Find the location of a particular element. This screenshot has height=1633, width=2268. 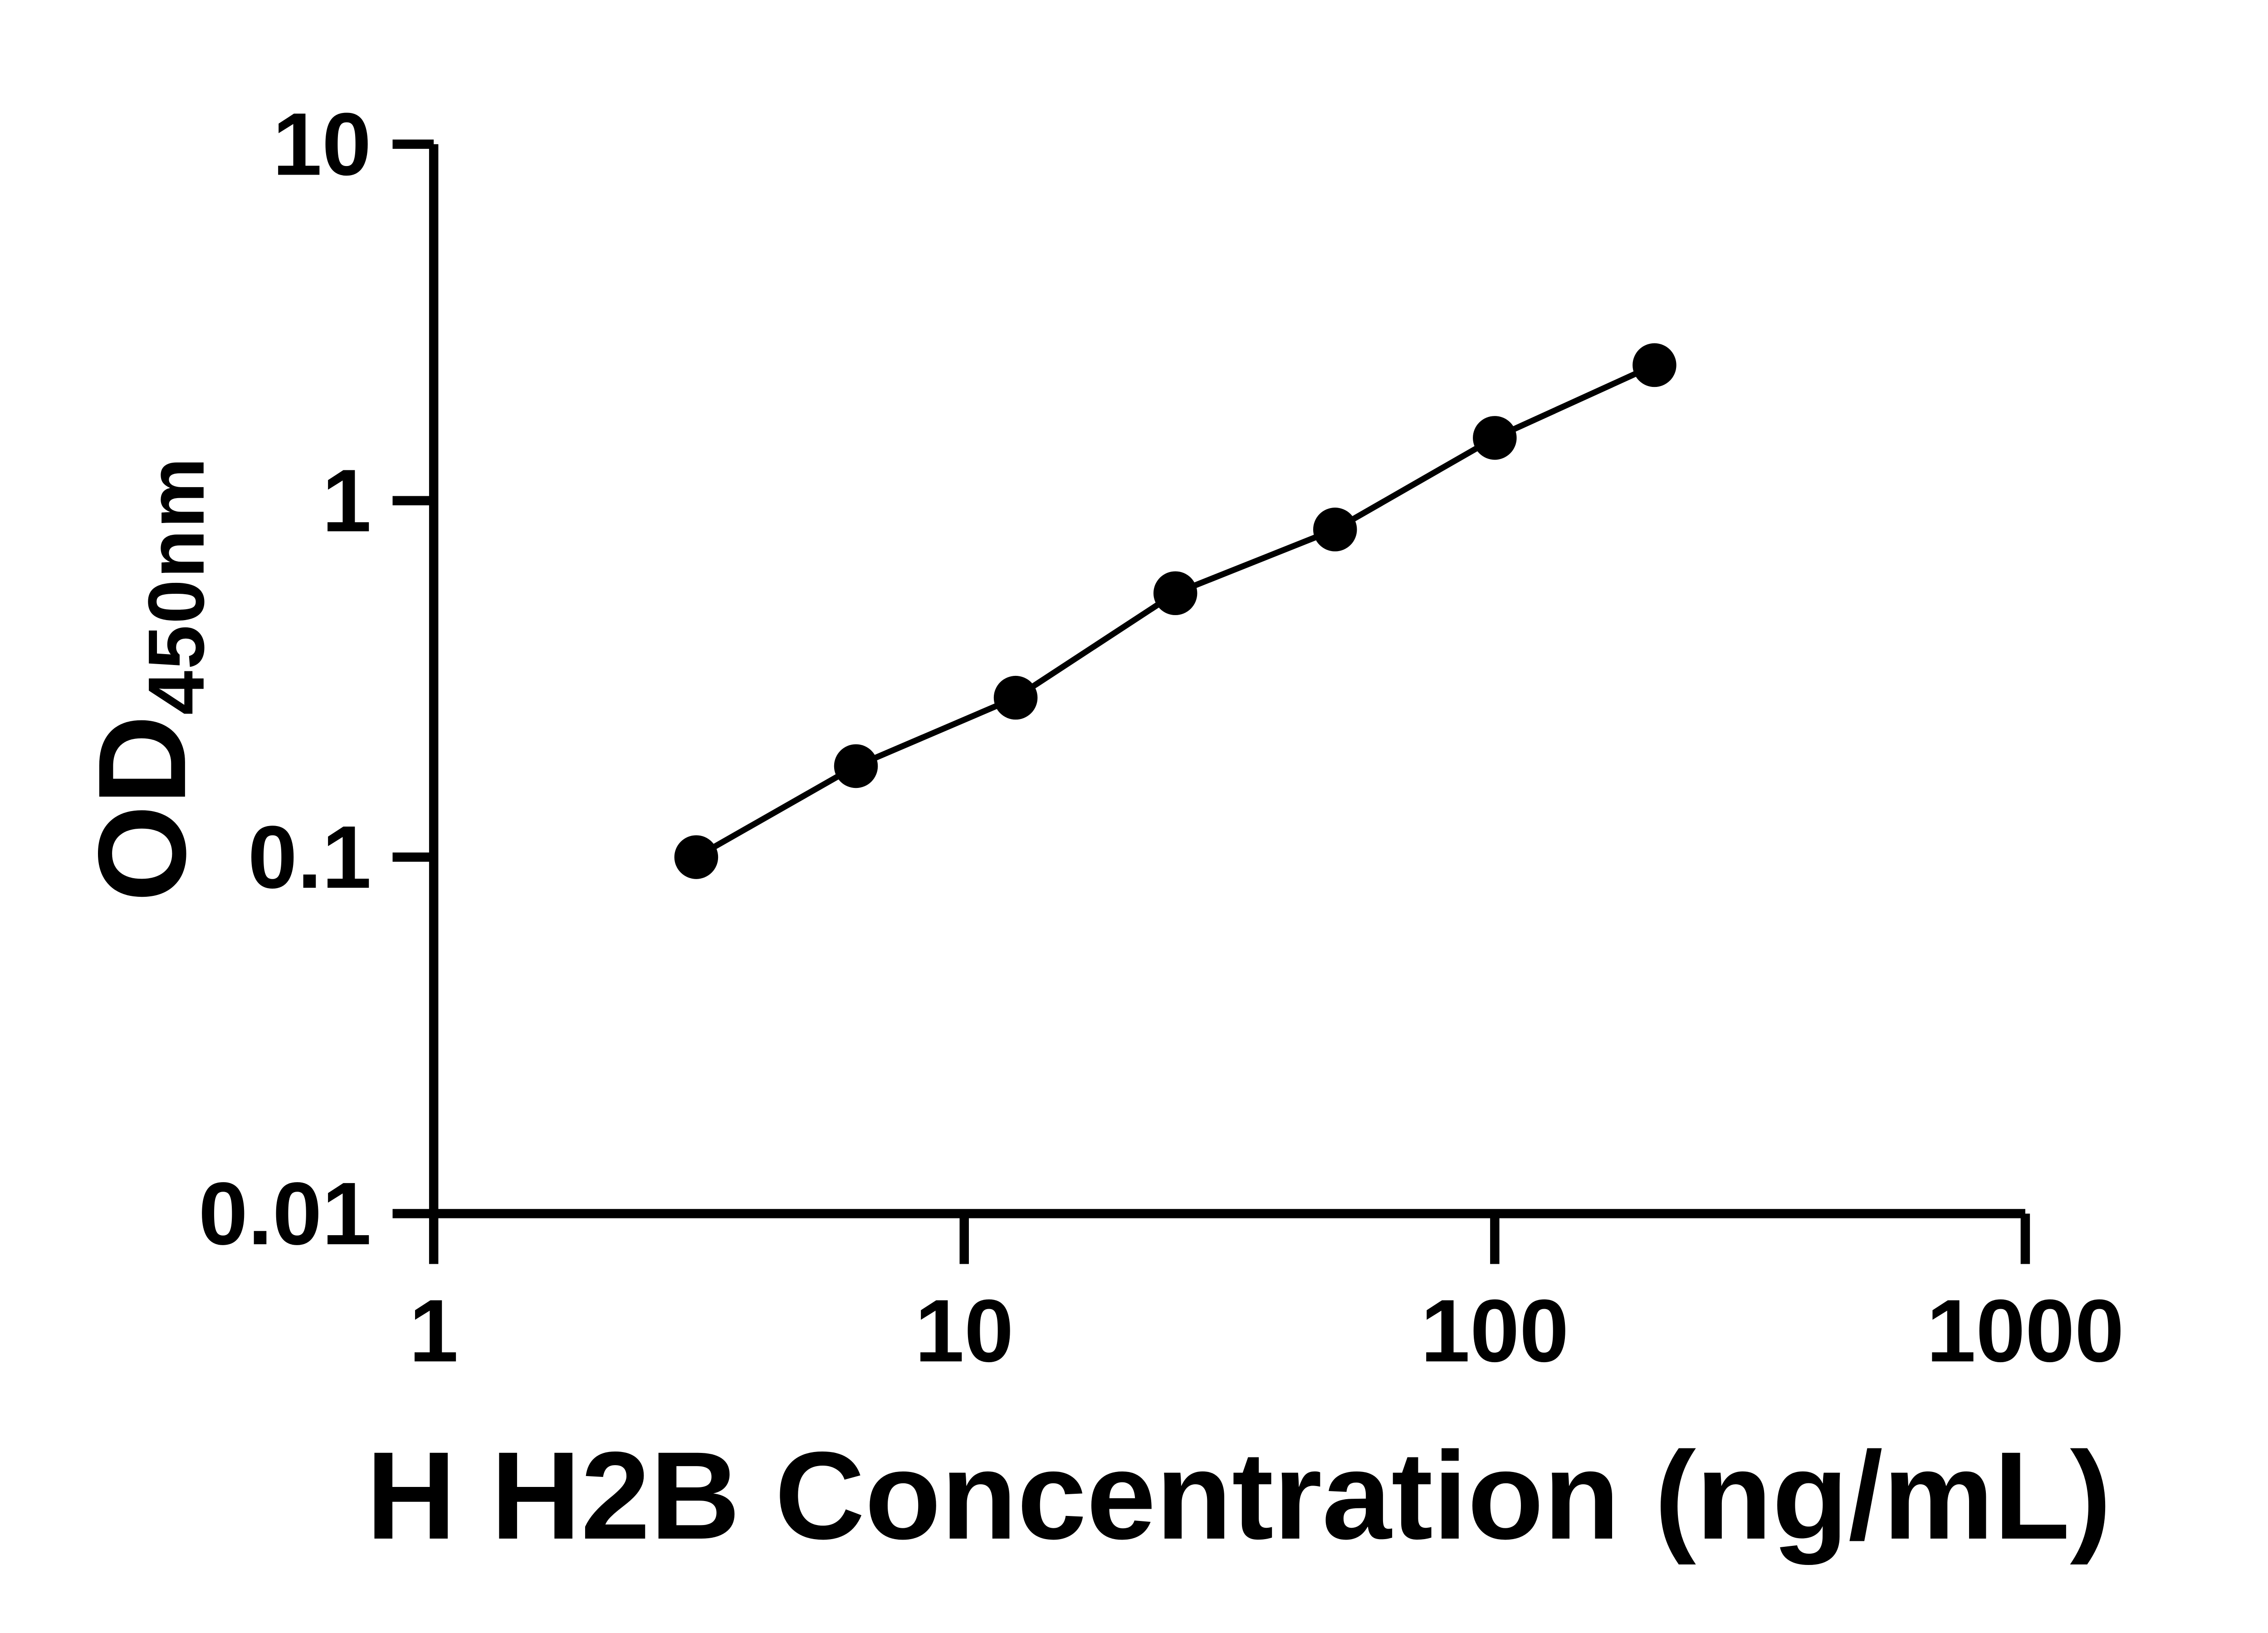

x-tick-label: 1 is located at coordinates (434, 1330).